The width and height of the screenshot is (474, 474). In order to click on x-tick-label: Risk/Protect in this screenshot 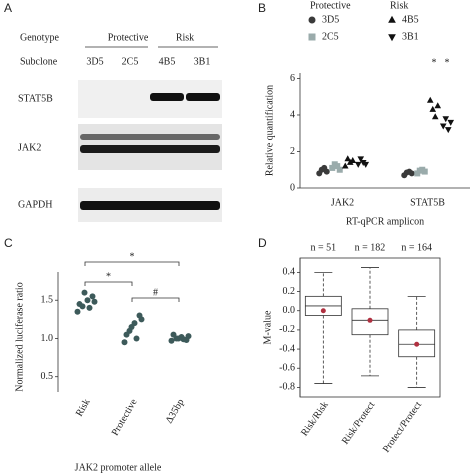, I will do `click(358, 423)`.